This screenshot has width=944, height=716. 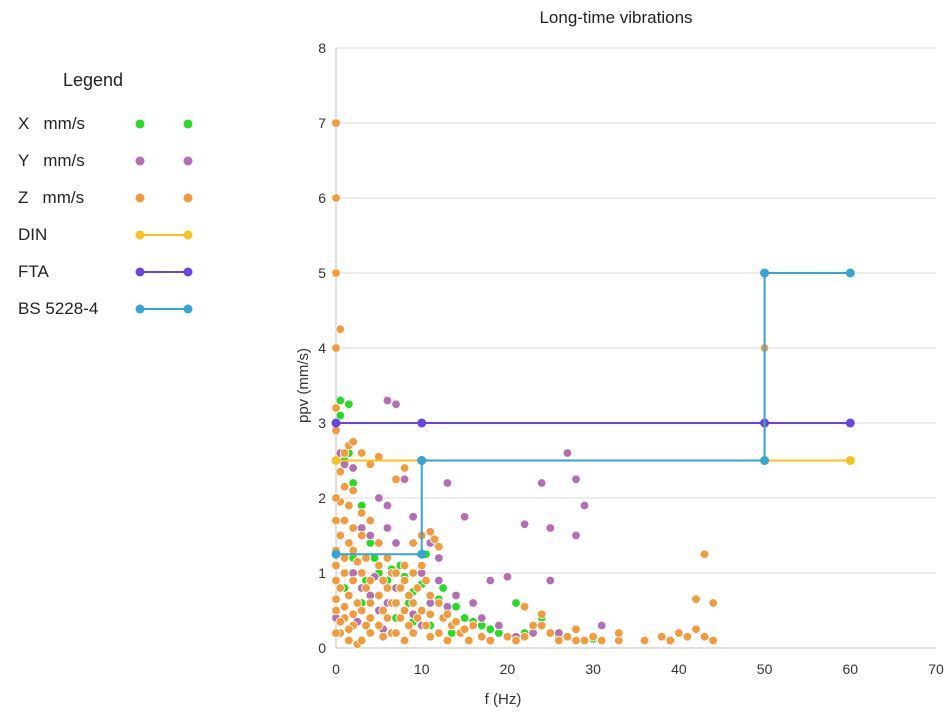 What do you see at coordinates (113, 308) in the screenshot?
I see `legend-entry: BS 5228-4` at bounding box center [113, 308].